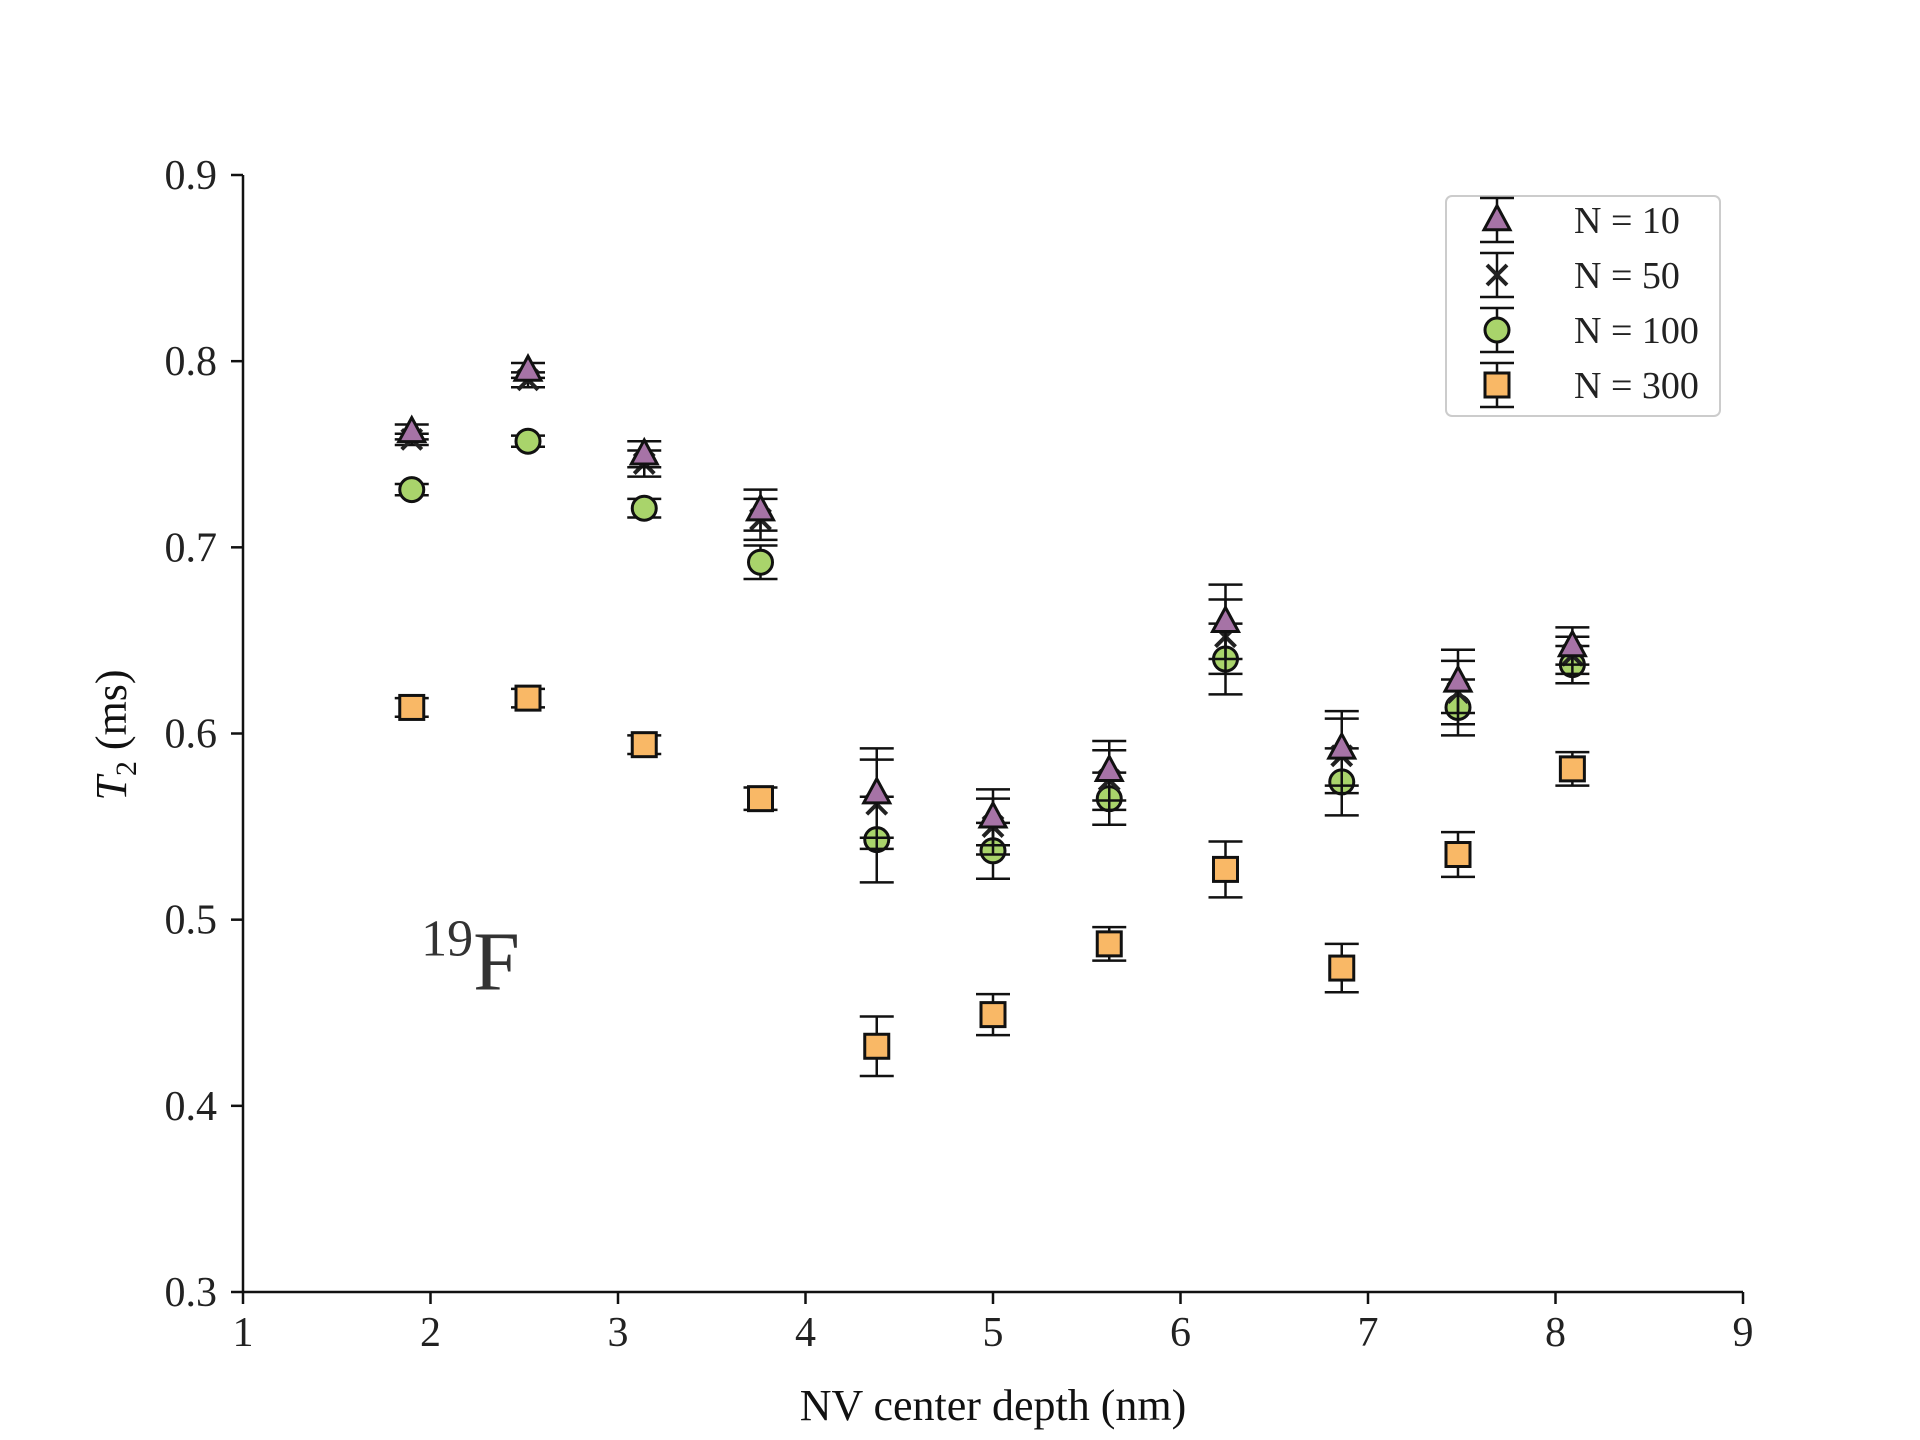 The image size is (1920, 1440). What do you see at coordinates (191, 735) in the screenshot?
I see `y-tick-label: 0.6` at bounding box center [191, 735].